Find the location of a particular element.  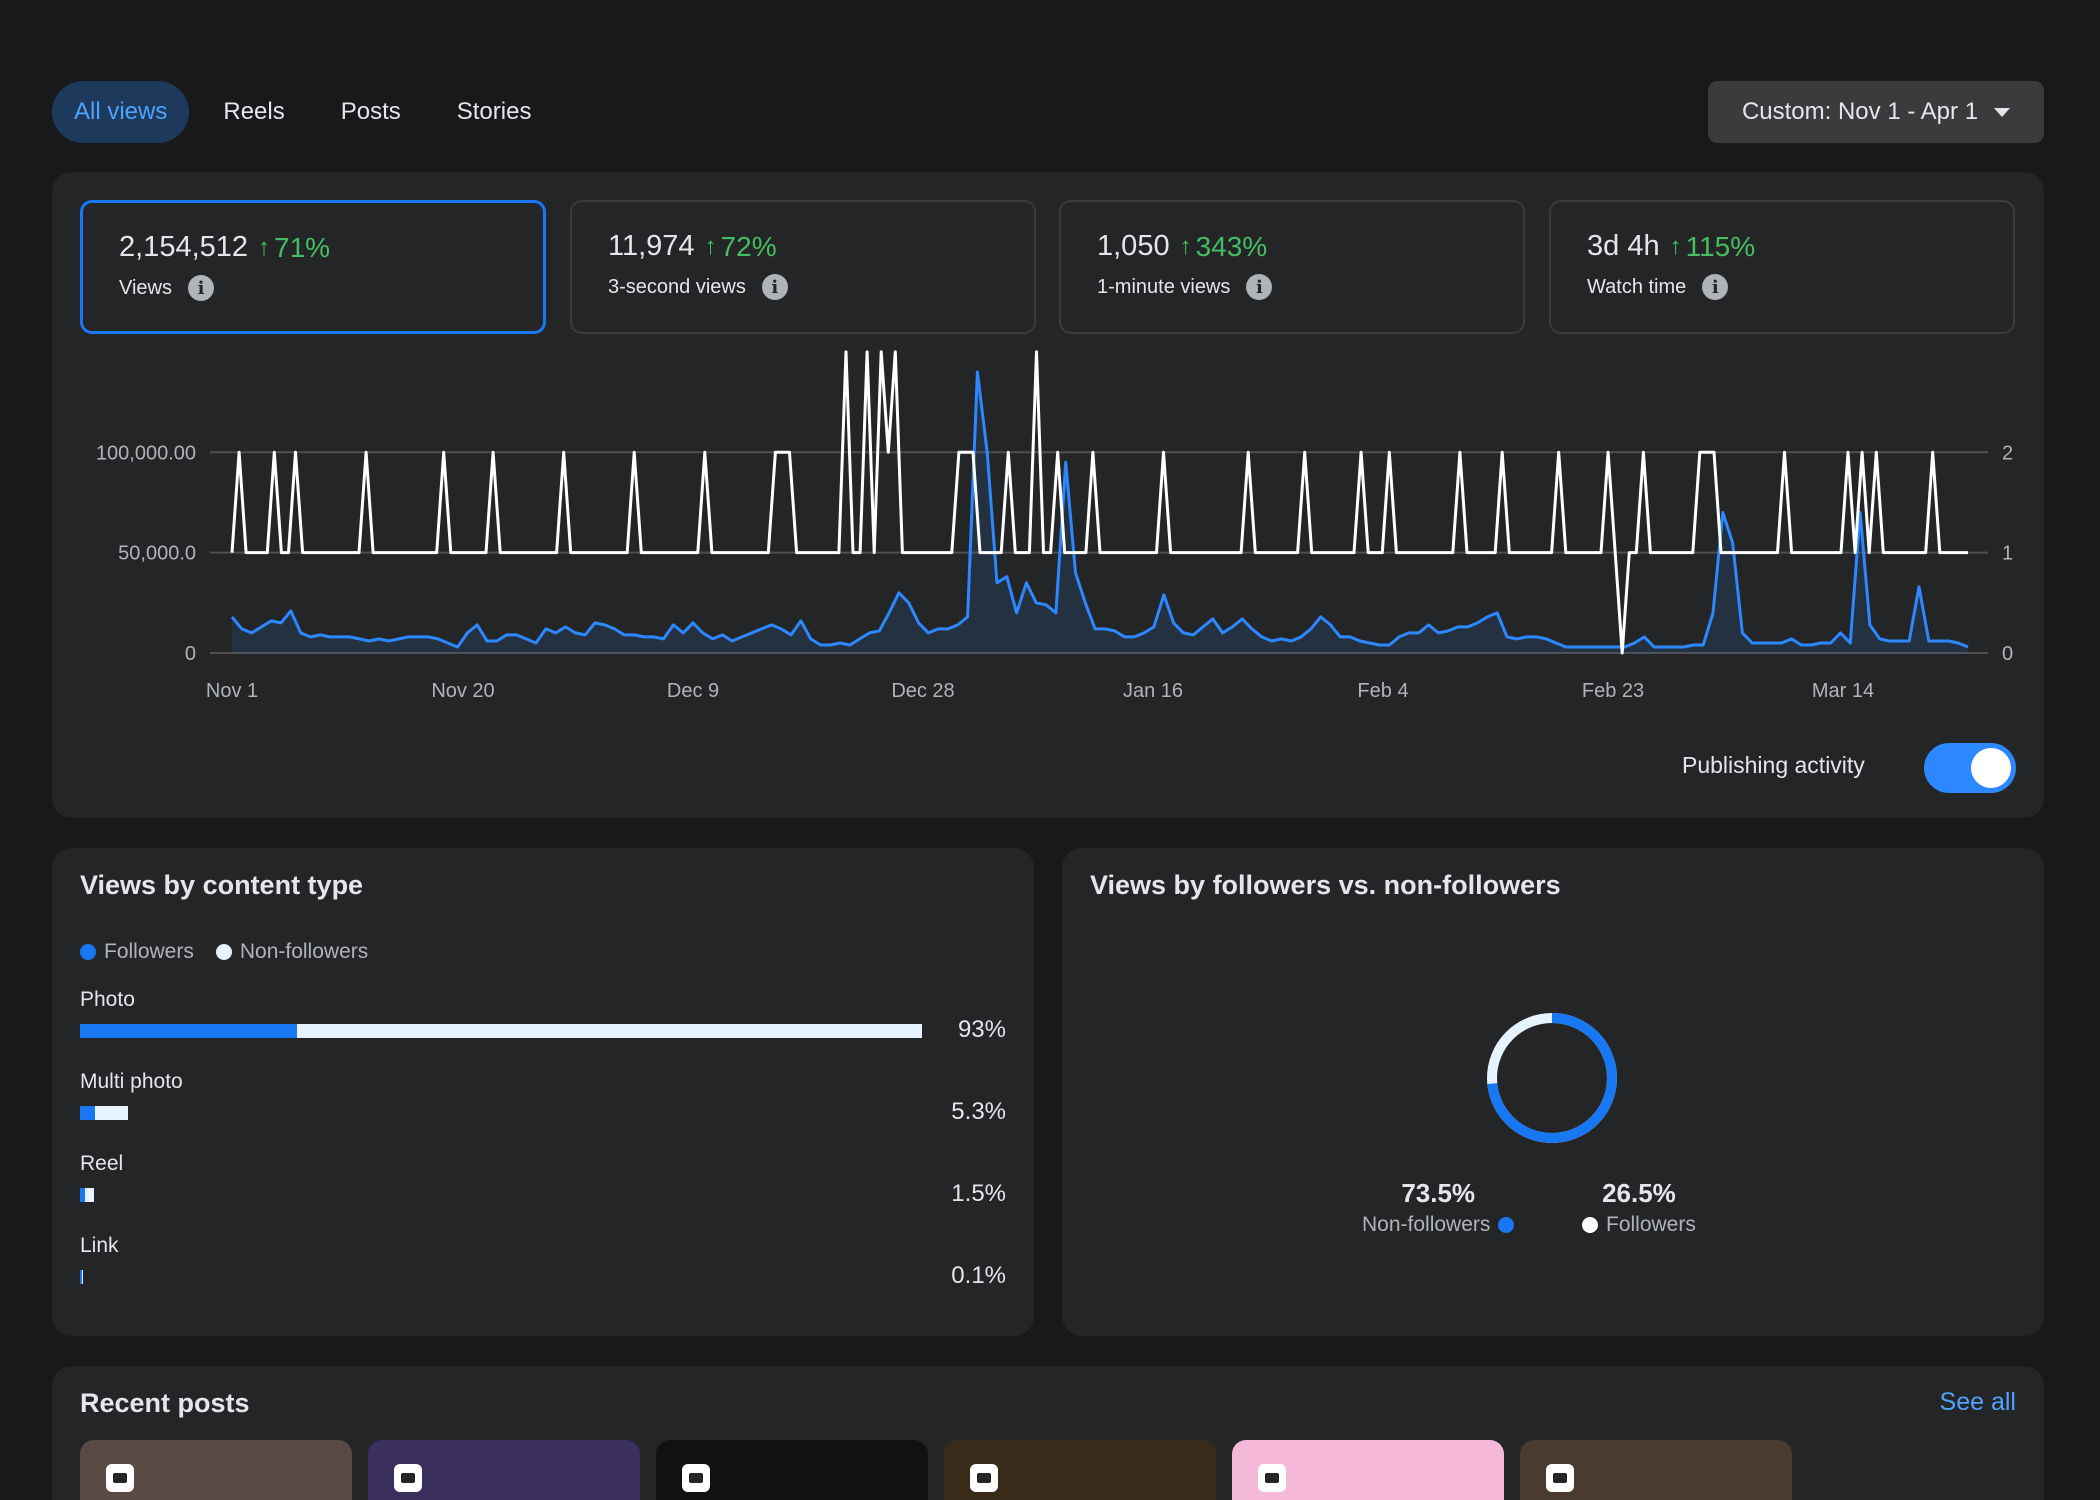

reel-icon is located at coordinates (120, 1478).